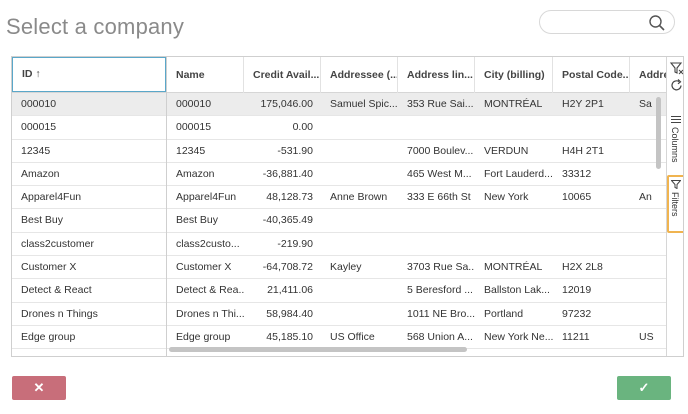 The width and height of the screenshot is (688, 414). I want to click on table-row: Customer X, so click(89, 268).